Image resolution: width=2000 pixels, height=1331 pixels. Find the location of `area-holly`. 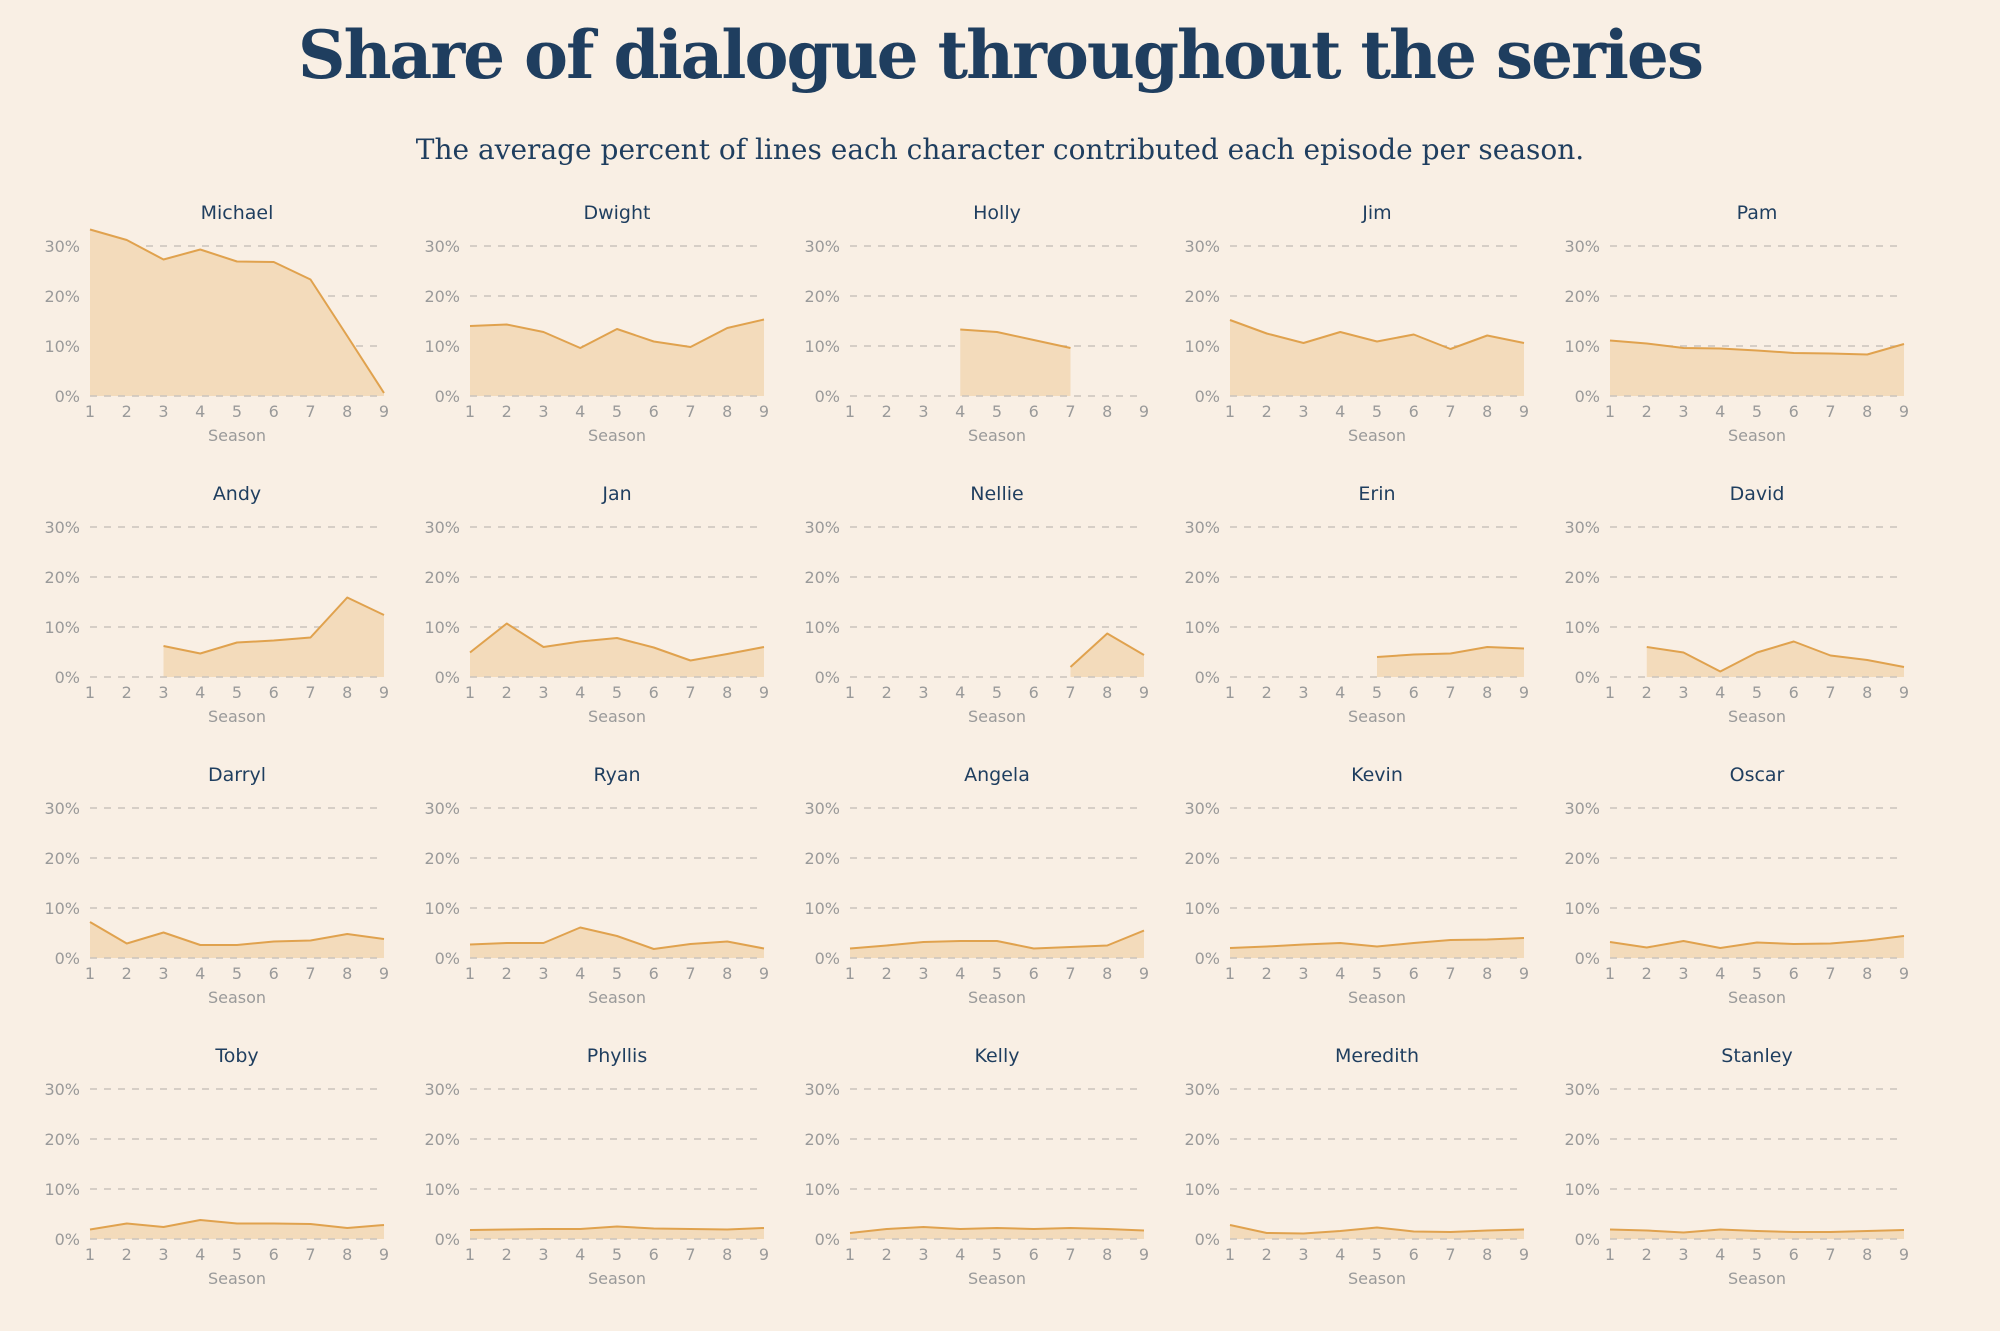

area-holly is located at coordinates (1015, 362).